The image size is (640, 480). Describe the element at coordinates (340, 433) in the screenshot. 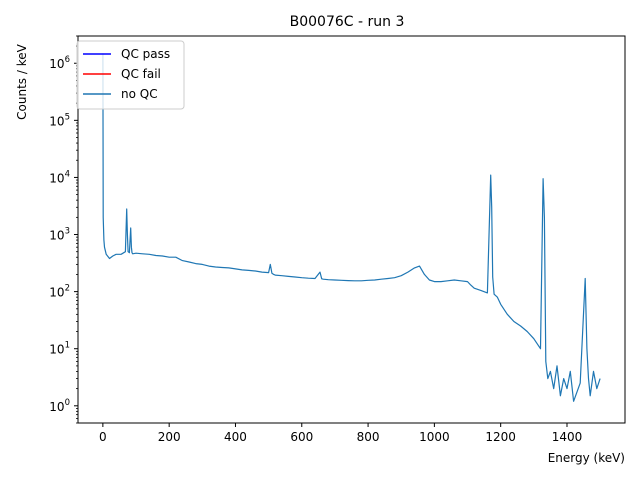

I see `x-axis: 0 200 400 600 800 1000 1200 1400` at that location.